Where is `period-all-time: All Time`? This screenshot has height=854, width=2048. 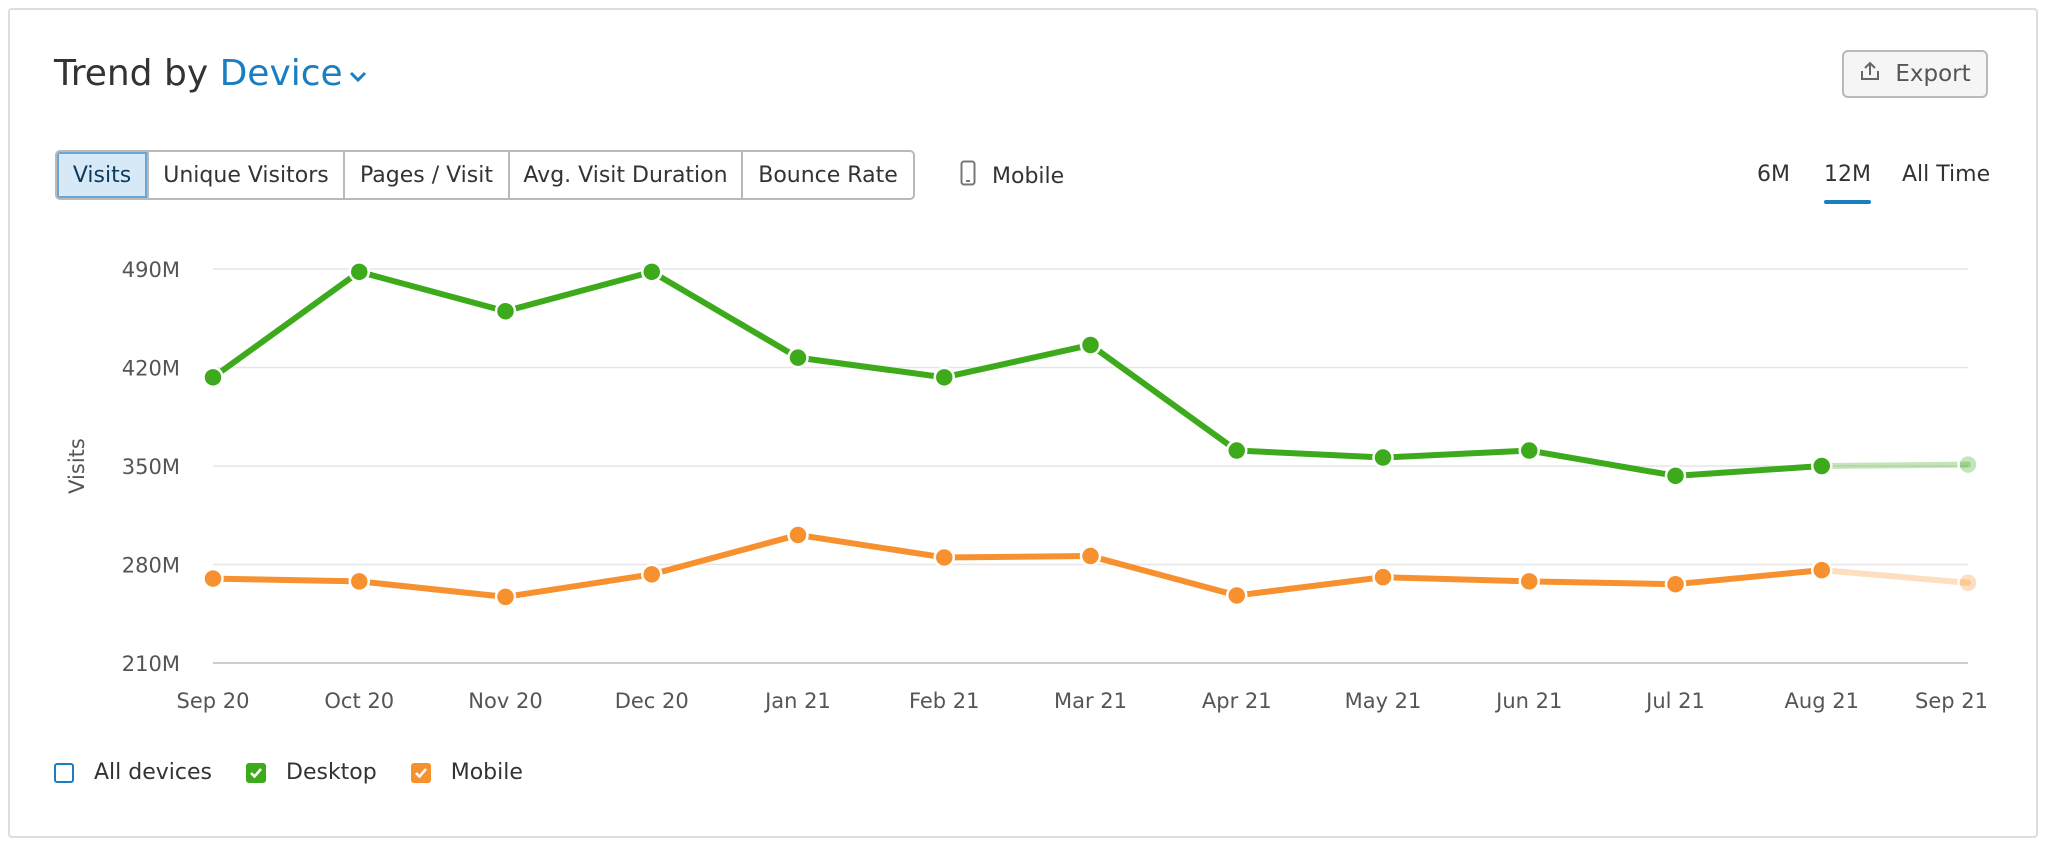 period-all-time: All Time is located at coordinates (1946, 175).